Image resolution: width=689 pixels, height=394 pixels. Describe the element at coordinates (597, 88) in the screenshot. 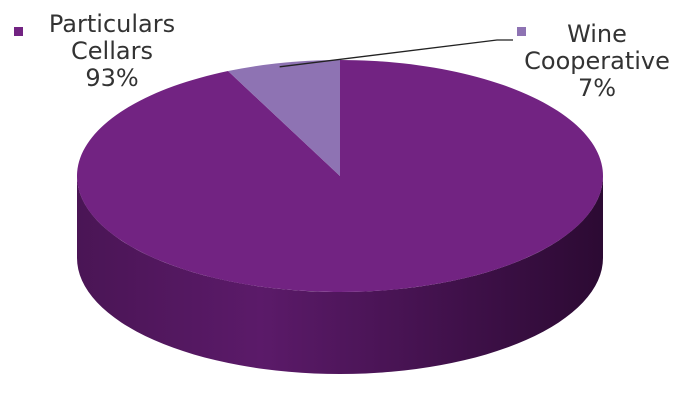

I see `slice-value-label-1: 7%` at that location.